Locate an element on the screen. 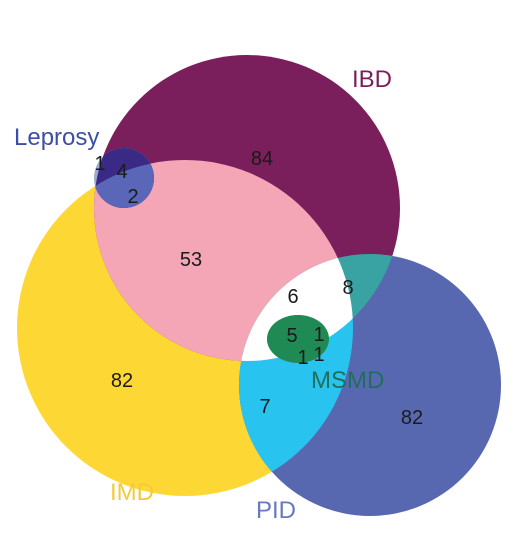  count-leprosy-ibd-imd: 2 is located at coordinates (132, 197).